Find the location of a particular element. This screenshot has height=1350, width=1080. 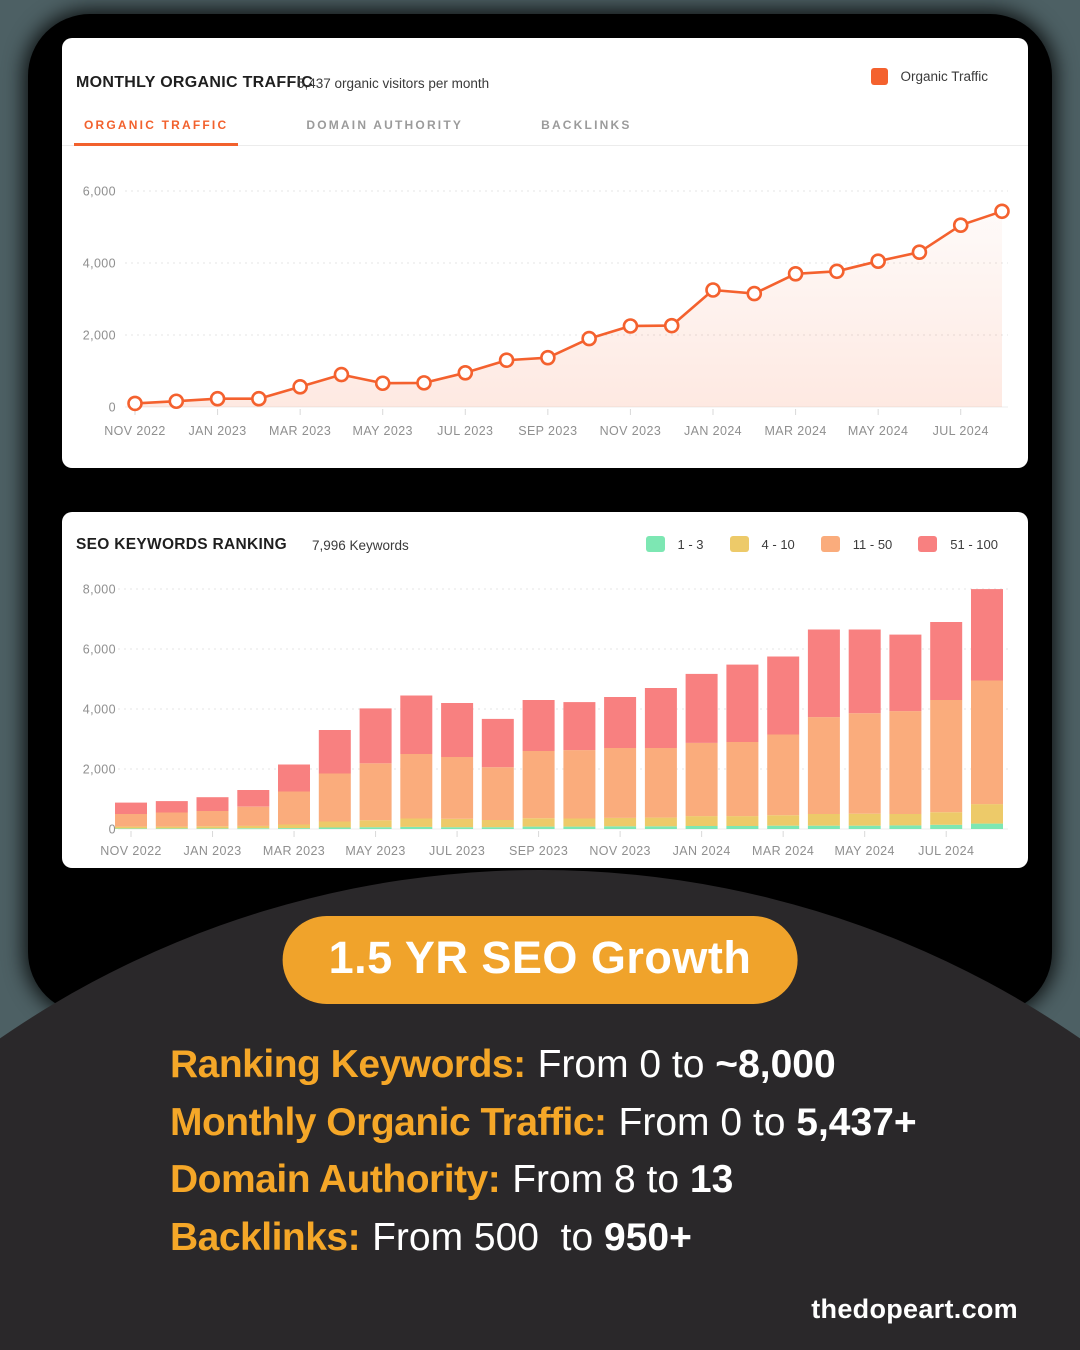

legend-label: 51 - 100 is located at coordinates (974, 544).